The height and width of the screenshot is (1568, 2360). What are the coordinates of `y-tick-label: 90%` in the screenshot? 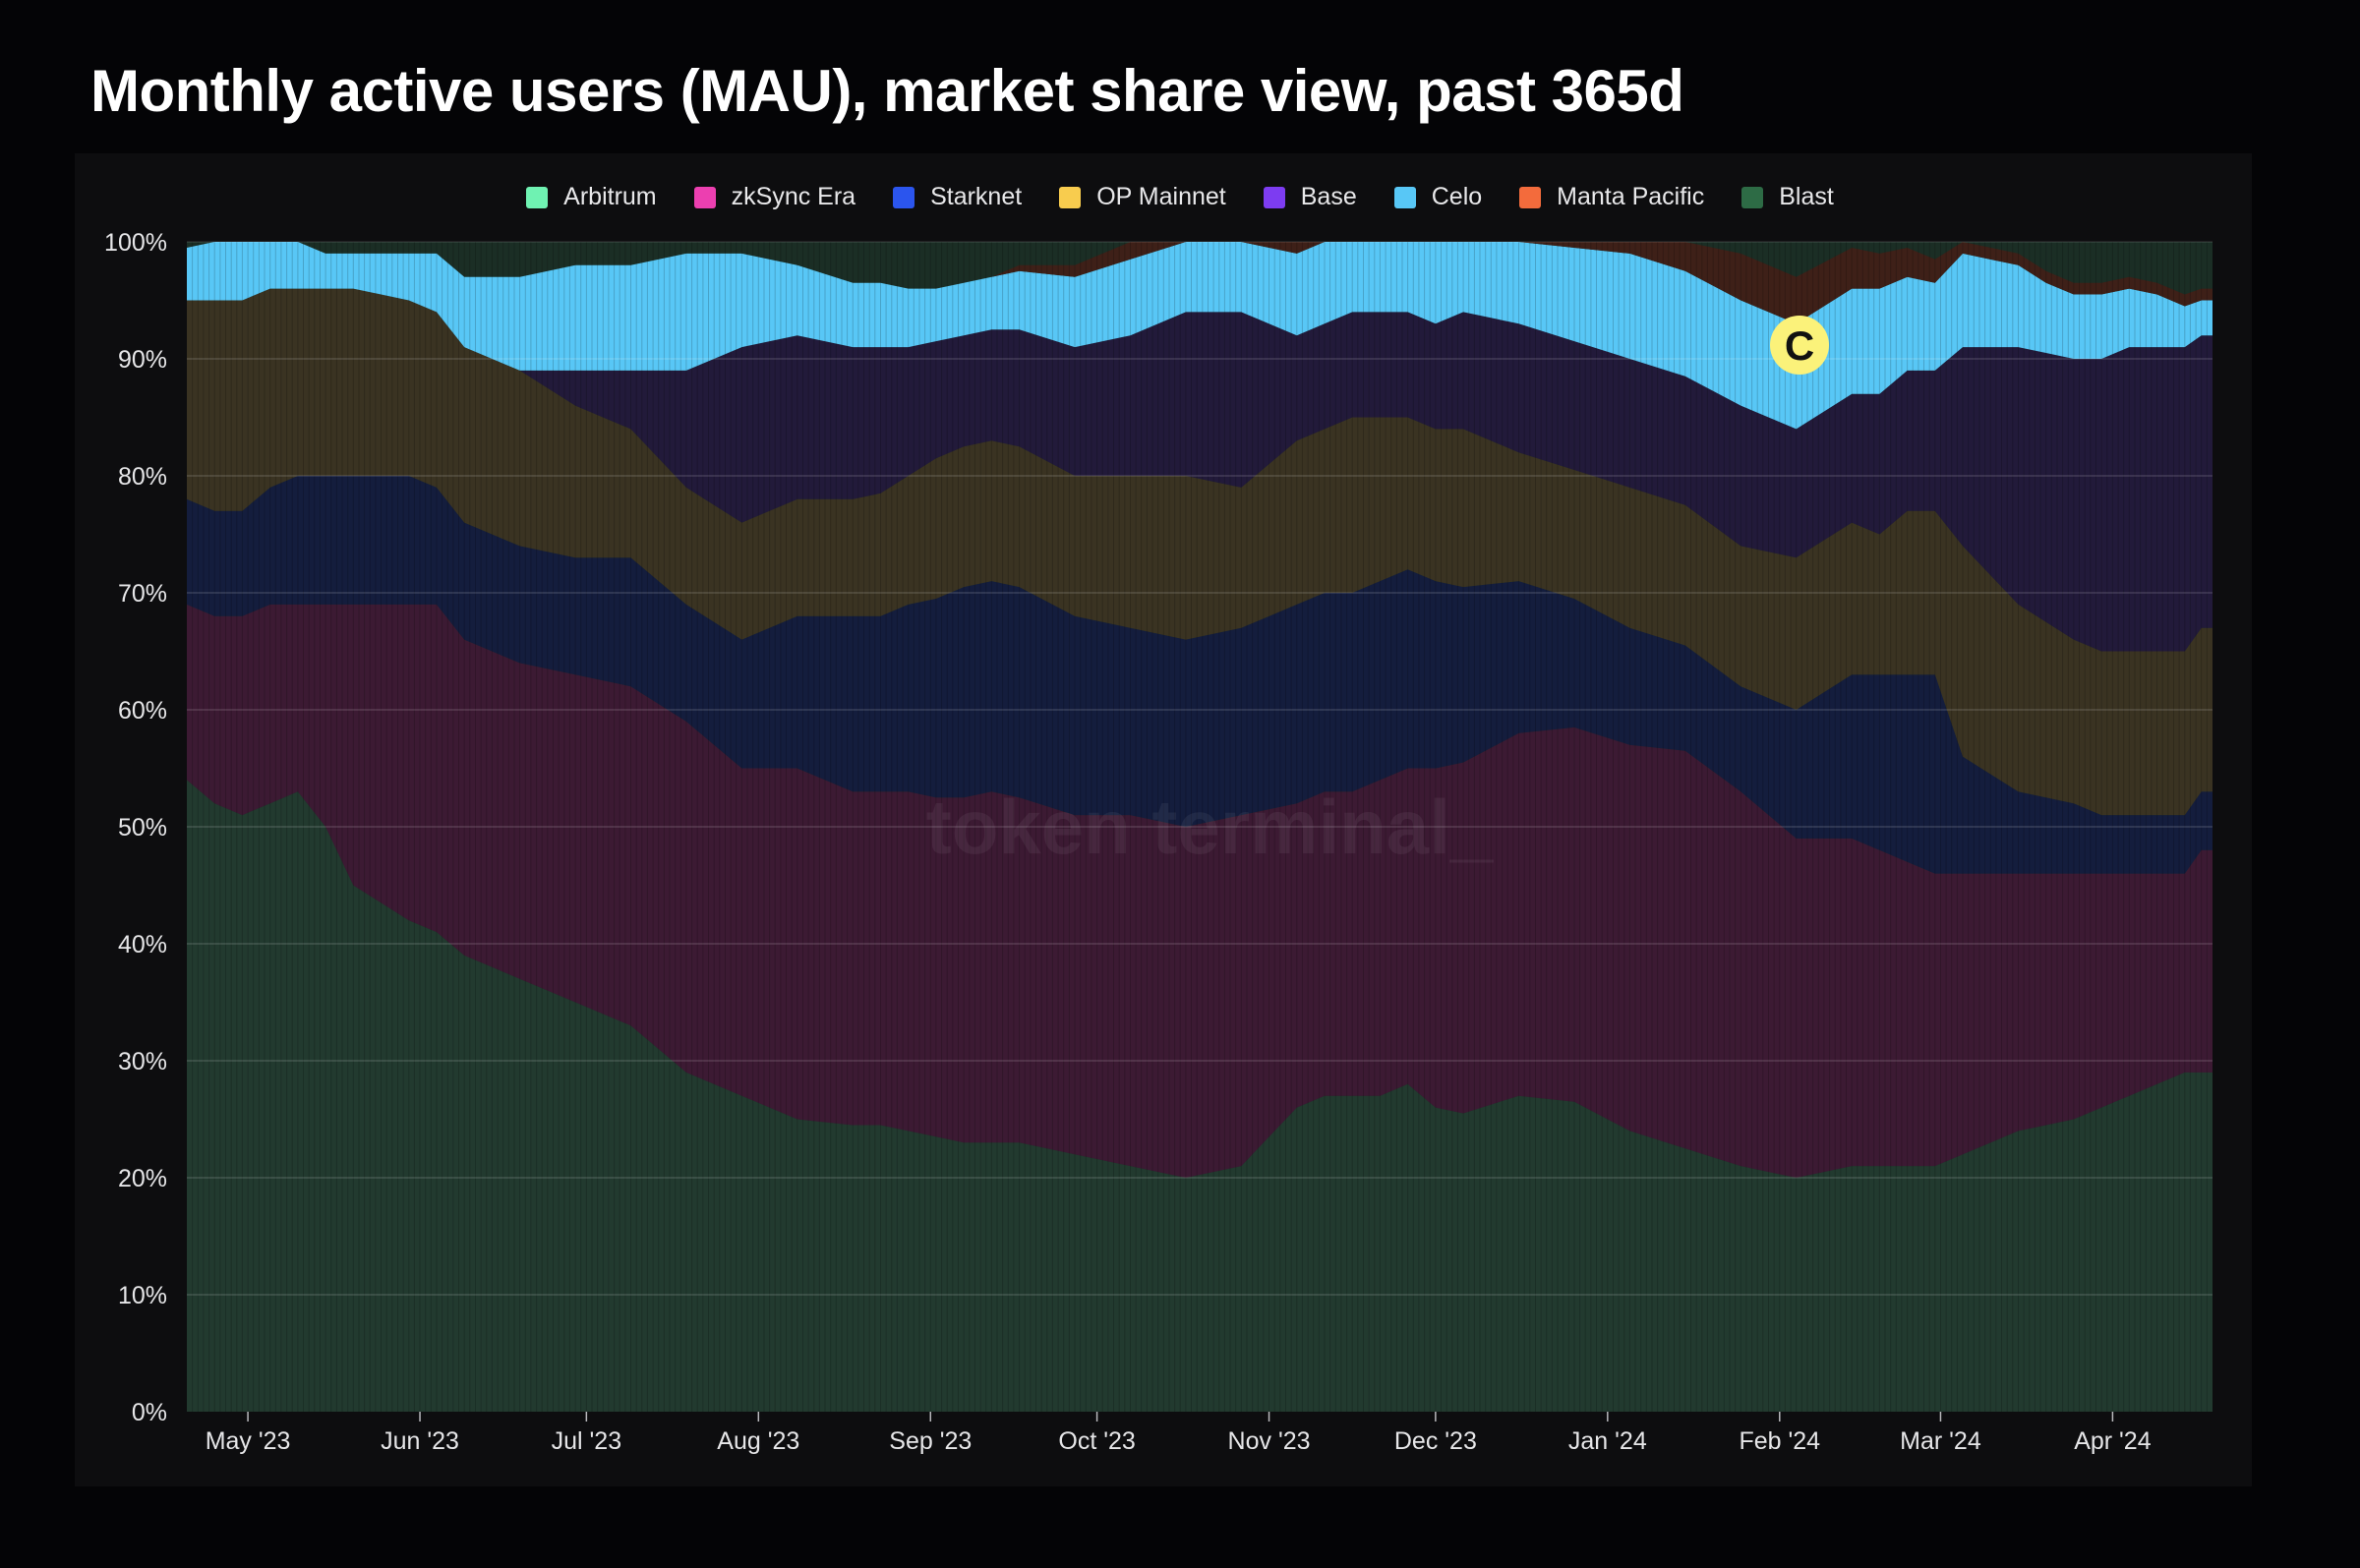 It's located at (142, 360).